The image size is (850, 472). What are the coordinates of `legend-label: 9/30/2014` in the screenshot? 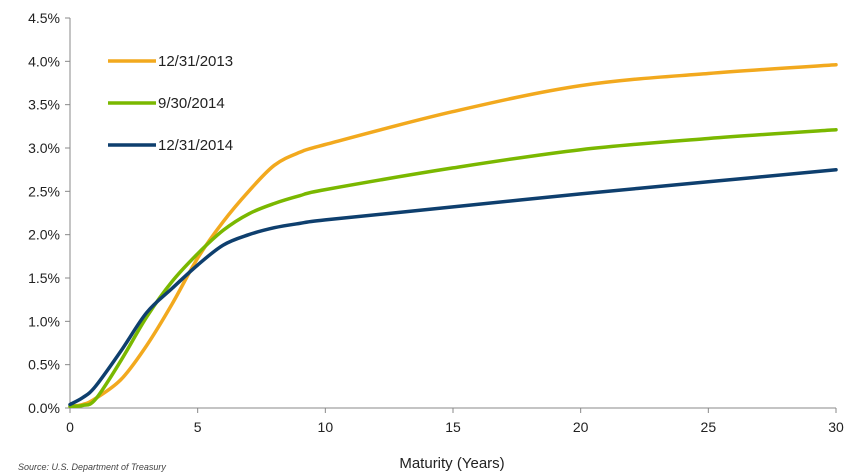 It's located at (191, 103).